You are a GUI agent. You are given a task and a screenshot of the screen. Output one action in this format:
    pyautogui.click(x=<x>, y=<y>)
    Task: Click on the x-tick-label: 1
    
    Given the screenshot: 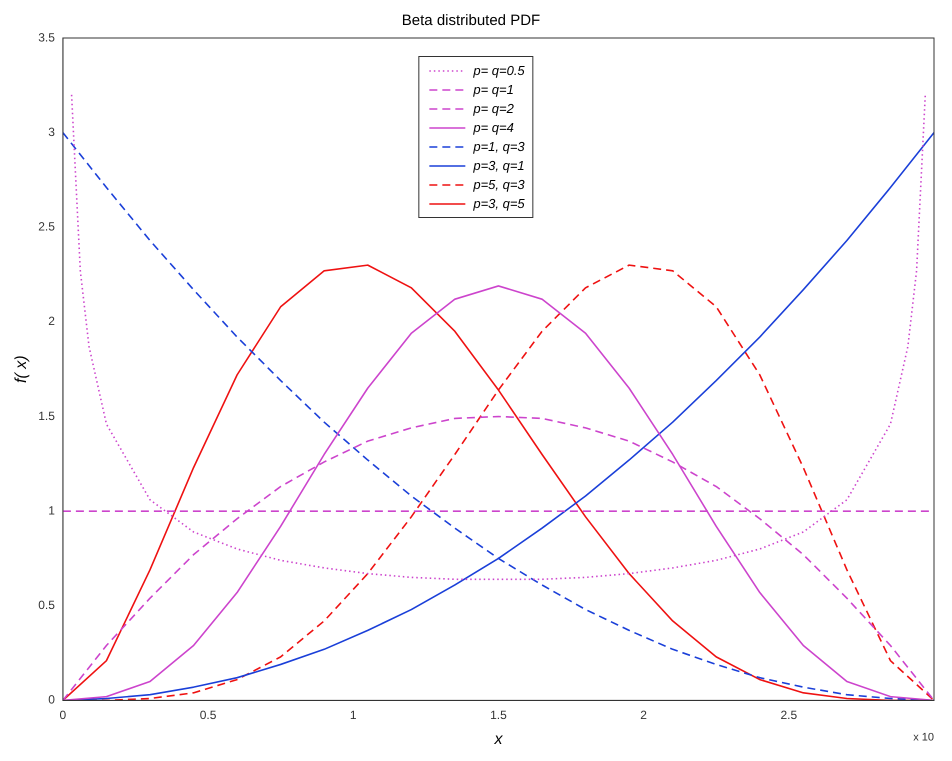 What is the action you would take?
    pyautogui.click(x=353, y=715)
    